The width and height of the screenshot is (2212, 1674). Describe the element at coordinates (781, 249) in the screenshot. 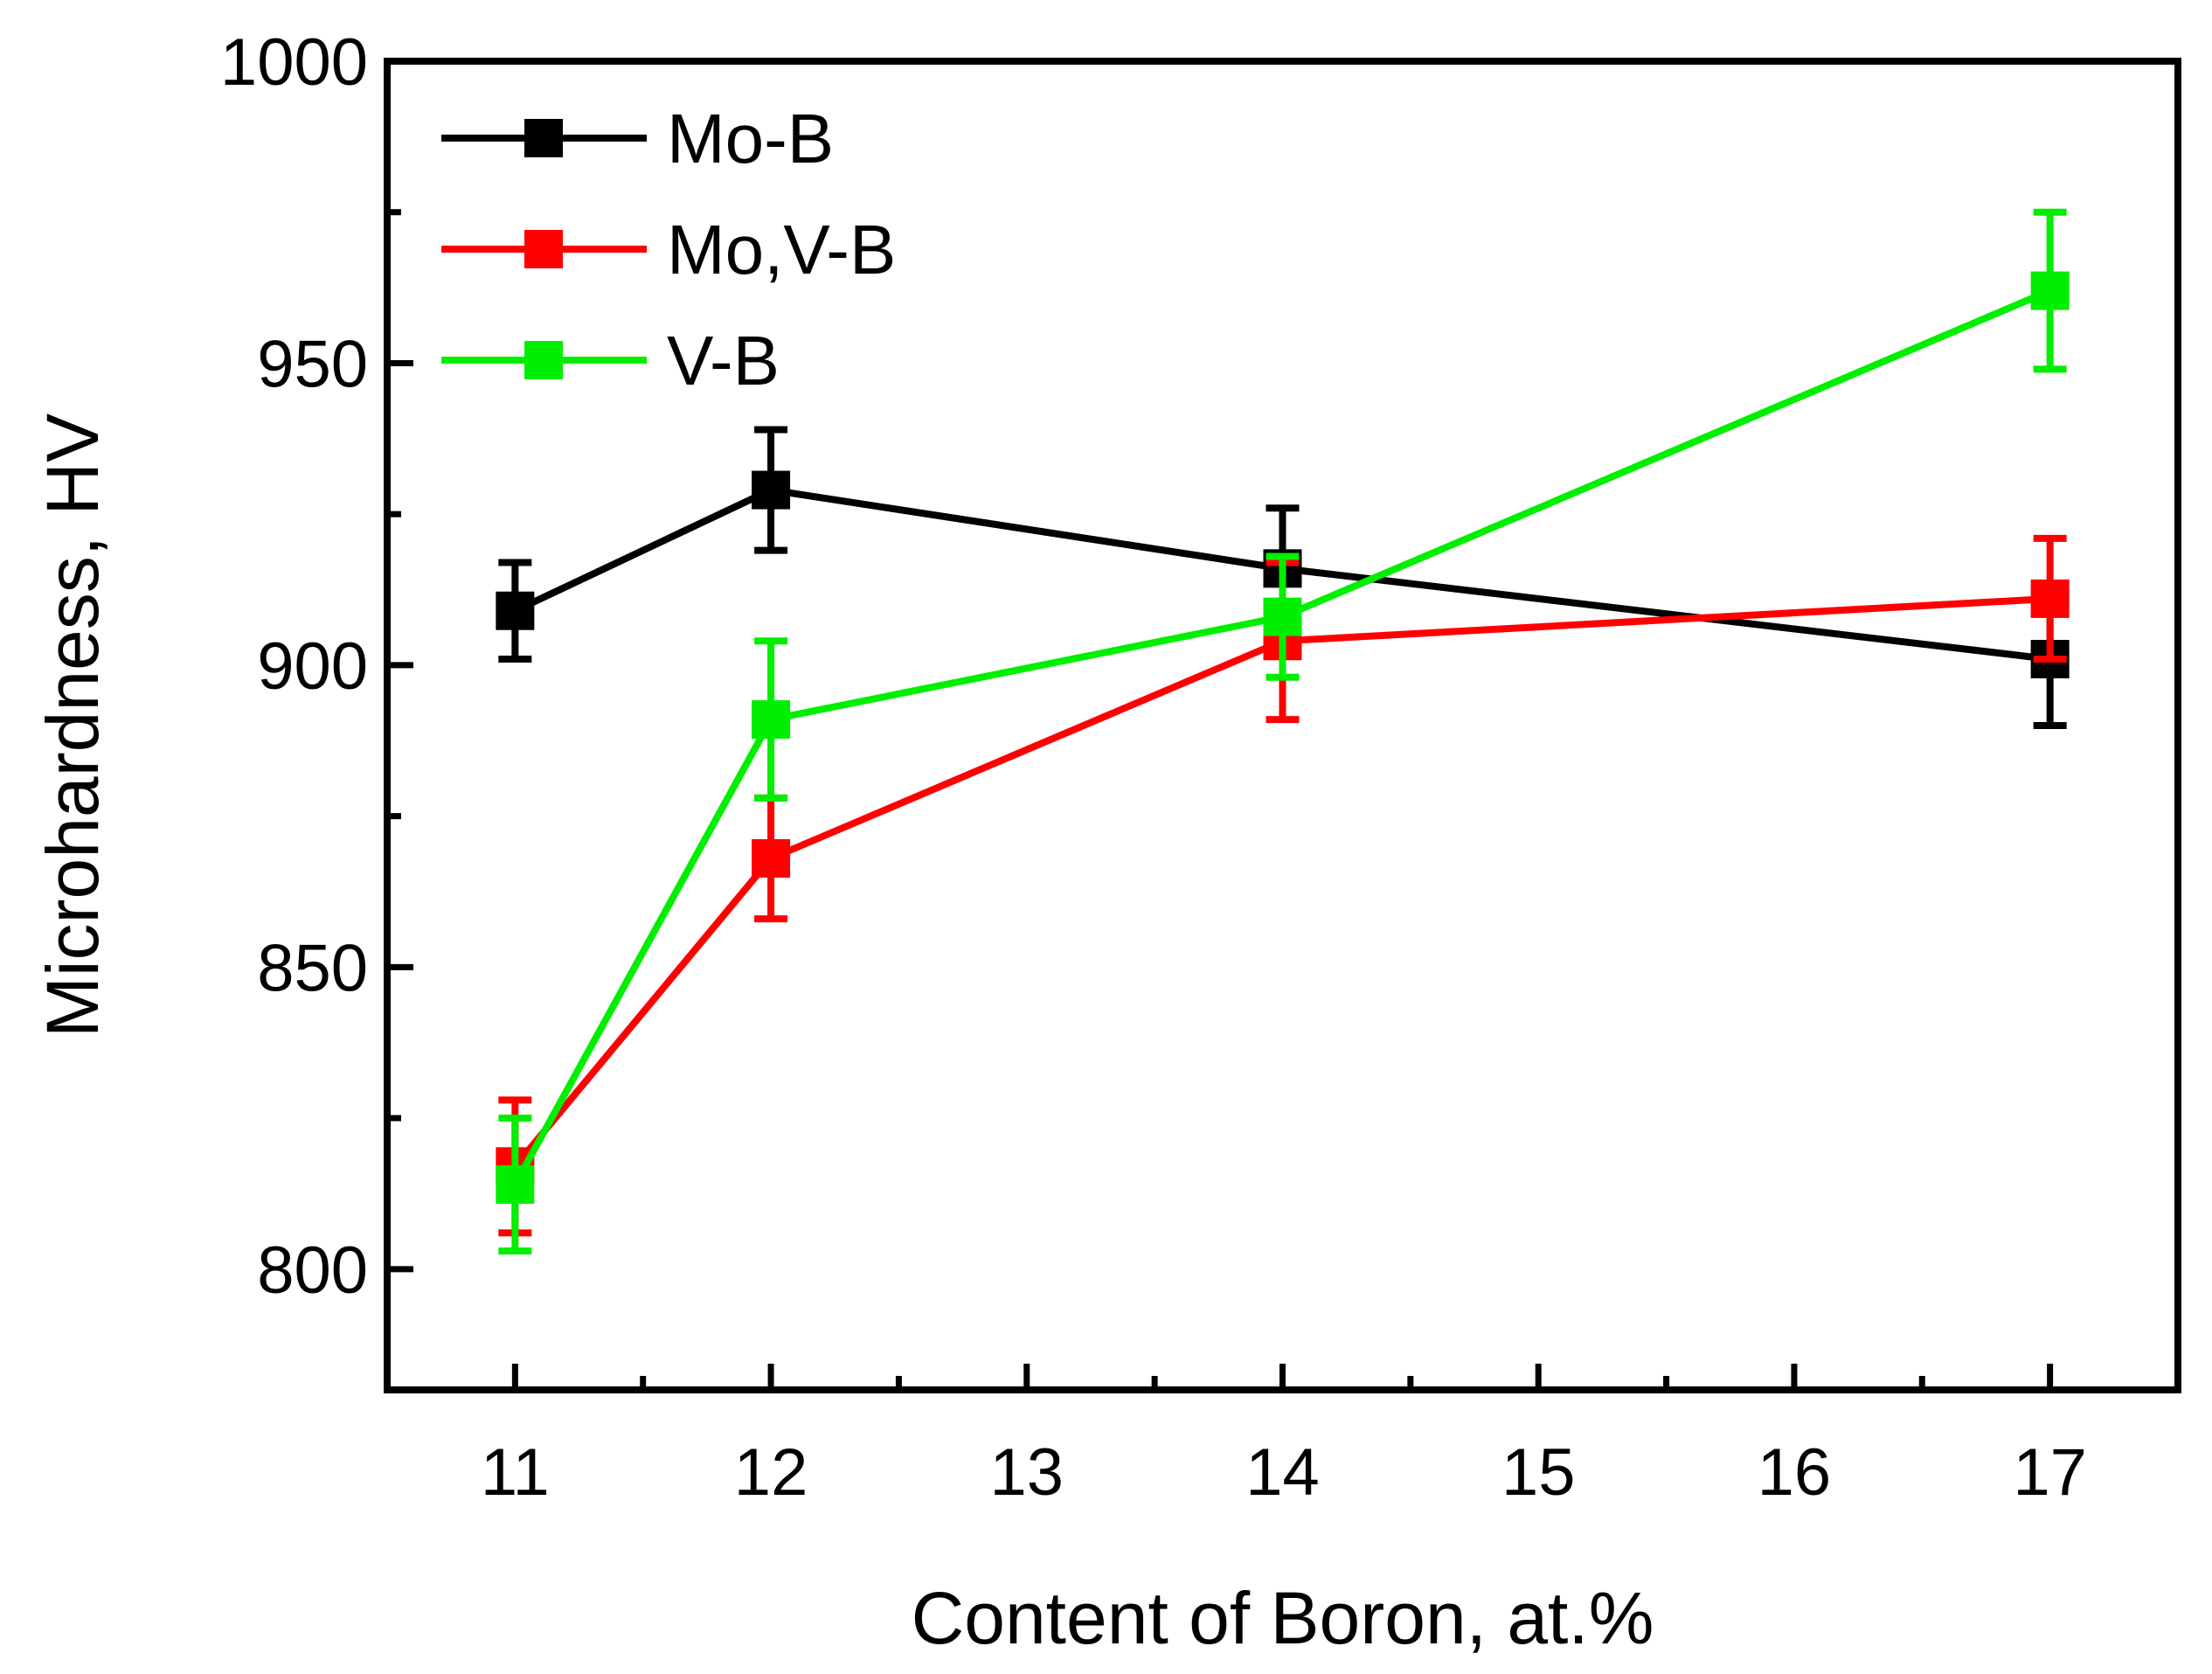

I see `legend-label: Mo,V-B` at that location.